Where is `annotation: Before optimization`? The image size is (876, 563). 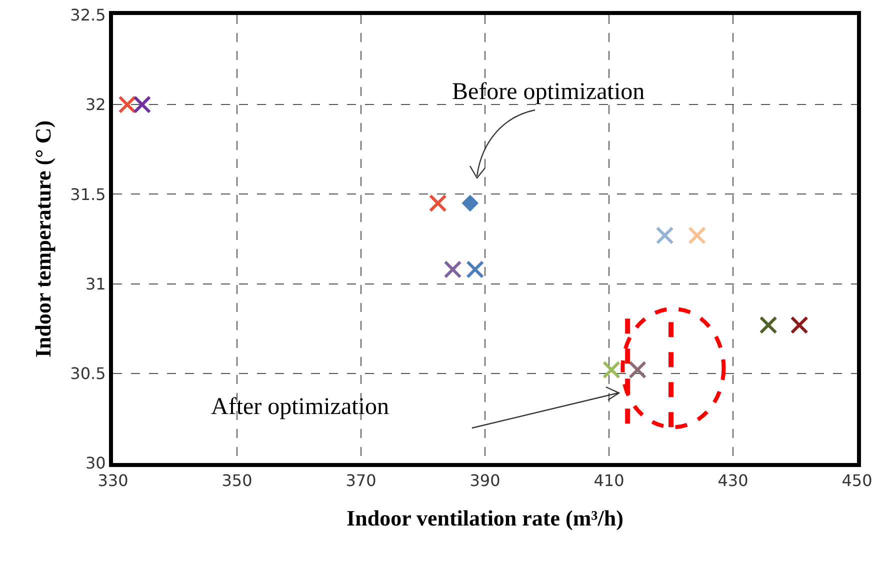 annotation: Before optimization is located at coordinates (548, 92).